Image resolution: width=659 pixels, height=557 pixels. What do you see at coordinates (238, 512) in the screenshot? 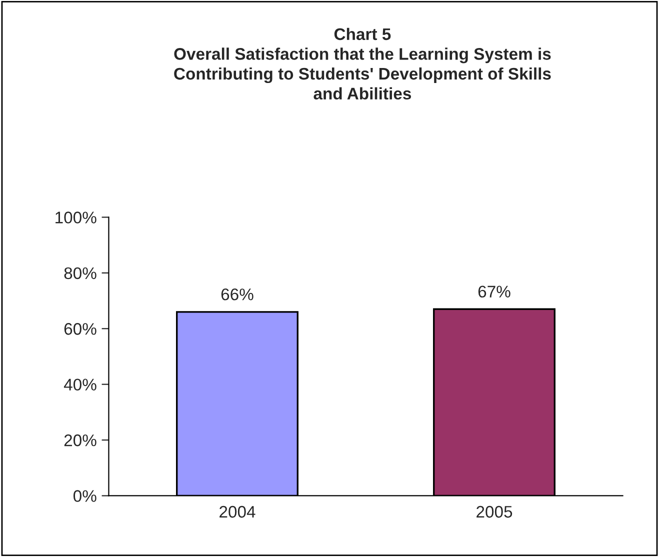
I see `x-tick-label: 2004` at bounding box center [238, 512].